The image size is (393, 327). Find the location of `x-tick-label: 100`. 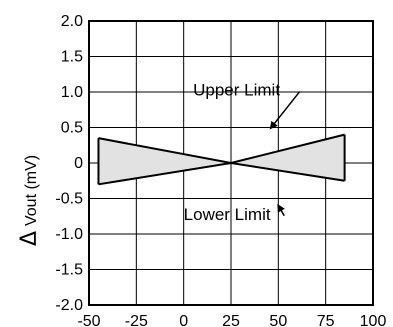

x-tick-label: 100 is located at coordinates (373, 320).